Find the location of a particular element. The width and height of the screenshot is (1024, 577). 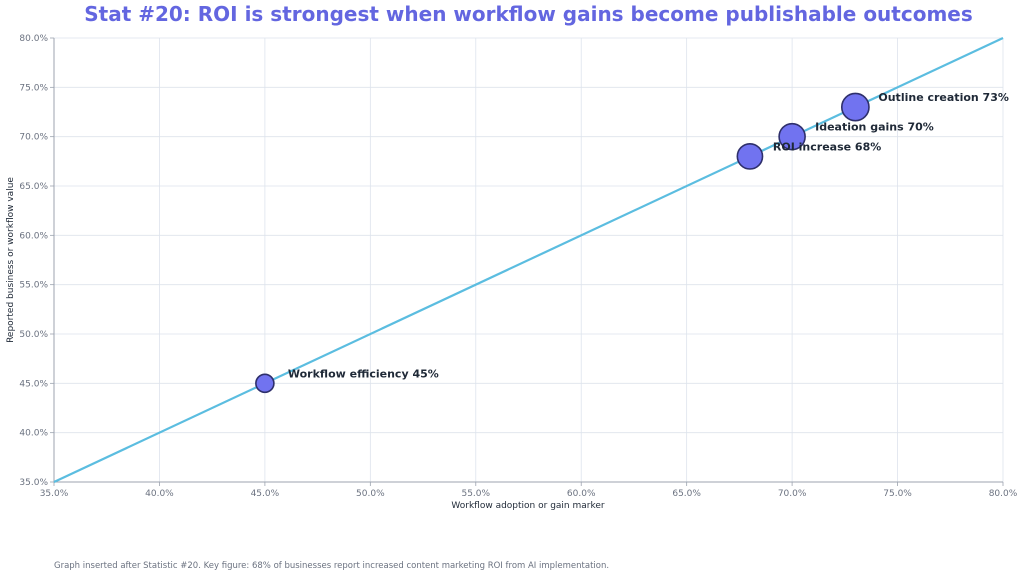

point-label: ROI increase 68% is located at coordinates (827, 146).